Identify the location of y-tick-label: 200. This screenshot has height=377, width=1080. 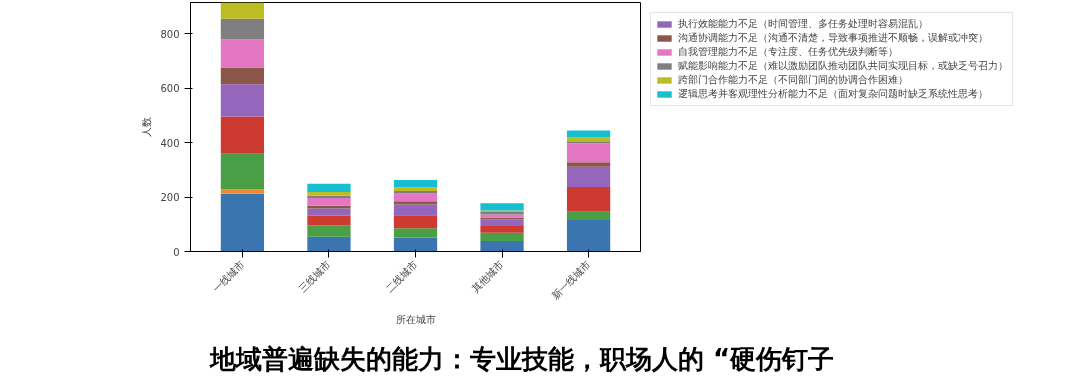
(170, 198).